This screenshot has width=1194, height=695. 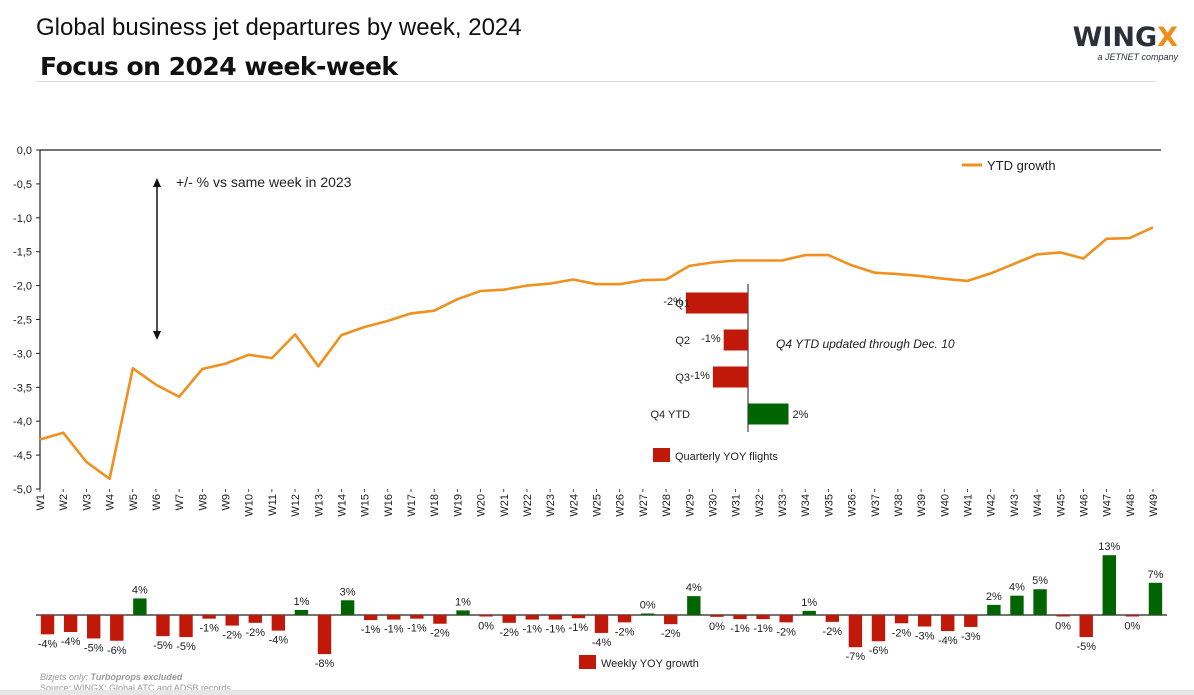 What do you see at coordinates (1154, 505) in the screenshot?
I see `x-tick-label: W49` at bounding box center [1154, 505].